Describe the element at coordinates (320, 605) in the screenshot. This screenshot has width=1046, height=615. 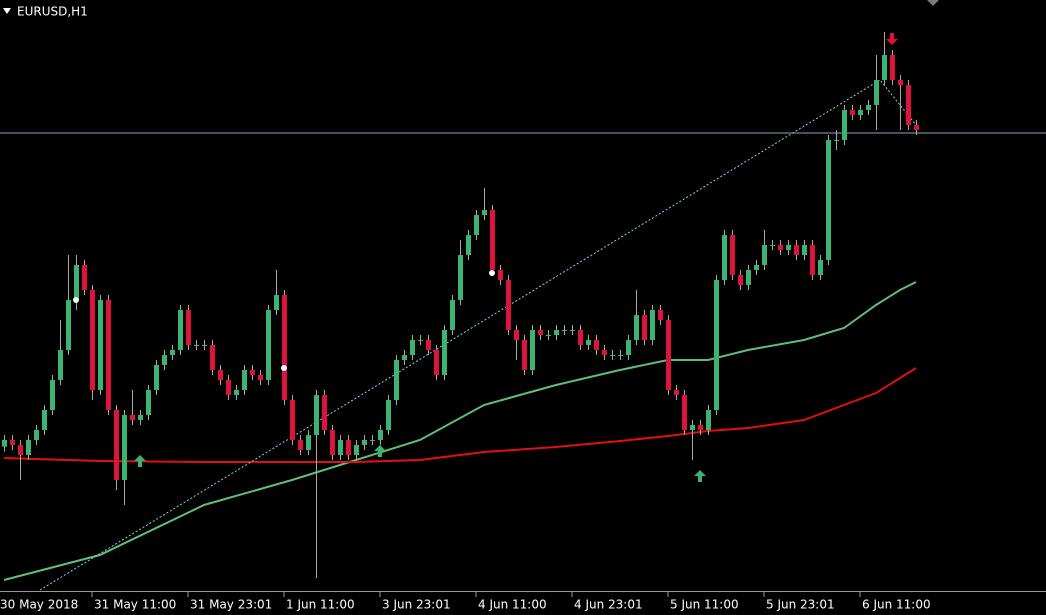
I see `x-tick-label: 1 Jun 11:00` at that location.